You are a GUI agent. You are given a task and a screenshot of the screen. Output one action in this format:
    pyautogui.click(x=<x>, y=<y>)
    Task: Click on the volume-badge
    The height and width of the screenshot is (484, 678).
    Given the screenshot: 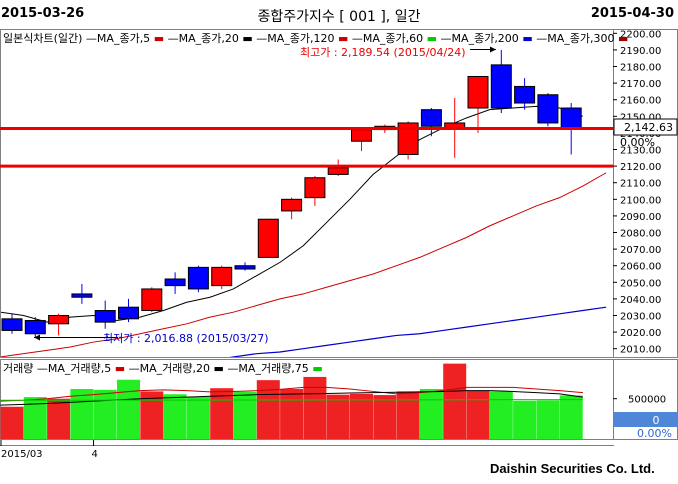 What is the action you would take?
    pyautogui.click(x=646, y=419)
    